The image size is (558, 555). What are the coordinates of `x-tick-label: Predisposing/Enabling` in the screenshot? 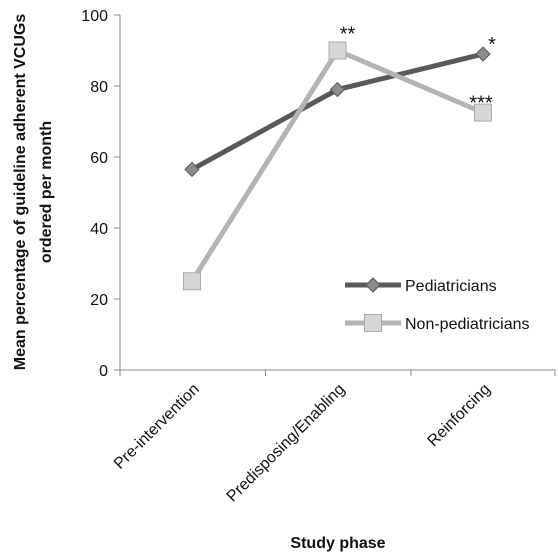 It's located at (286, 443).